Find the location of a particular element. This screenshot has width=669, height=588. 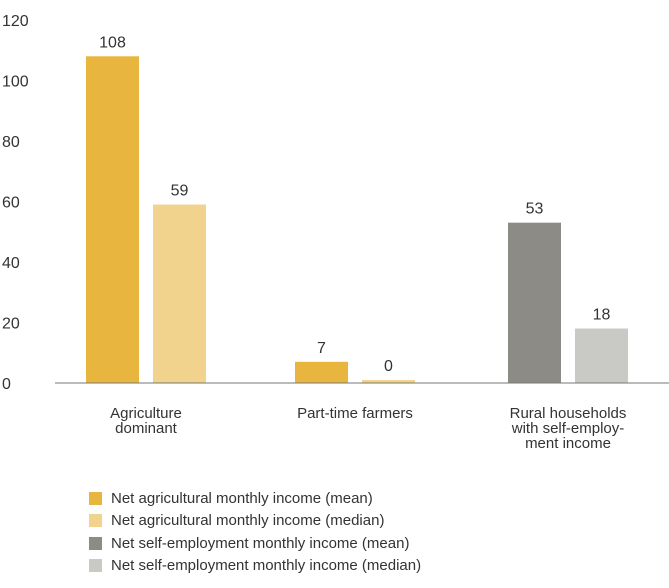

bar-value-label: 0 is located at coordinates (388, 366).